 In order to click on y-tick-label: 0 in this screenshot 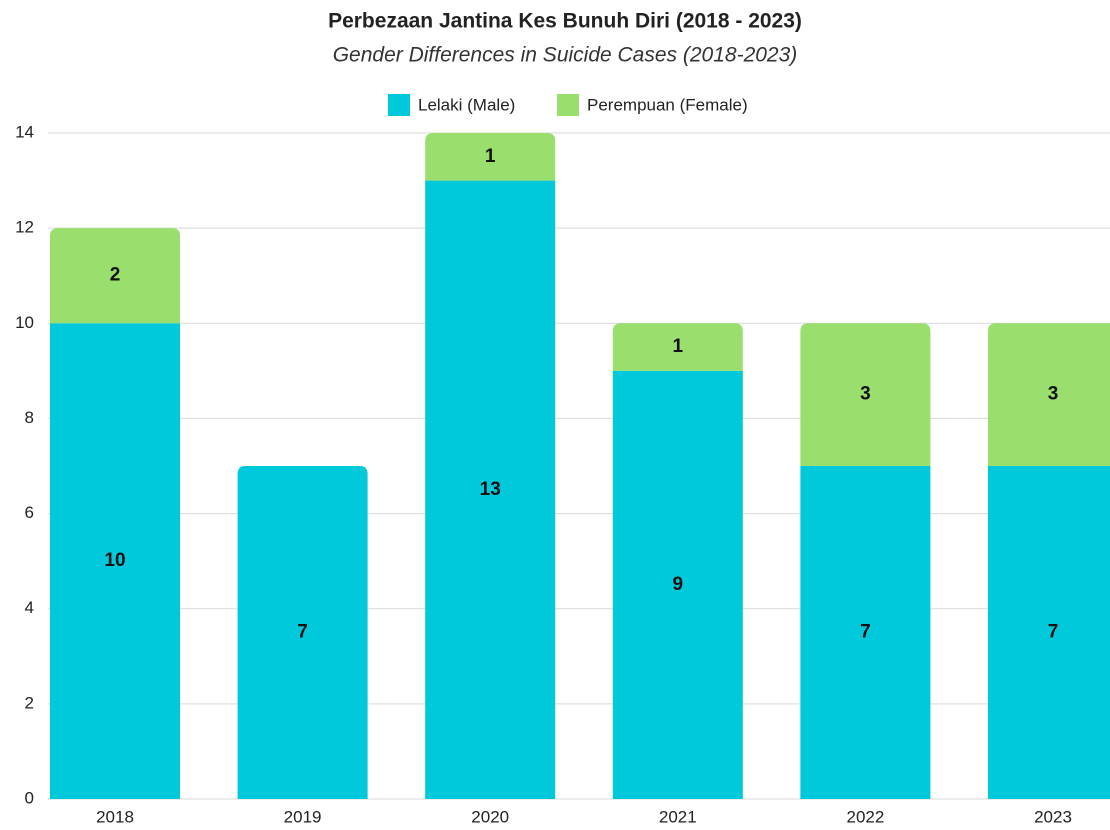, I will do `click(29, 797)`.